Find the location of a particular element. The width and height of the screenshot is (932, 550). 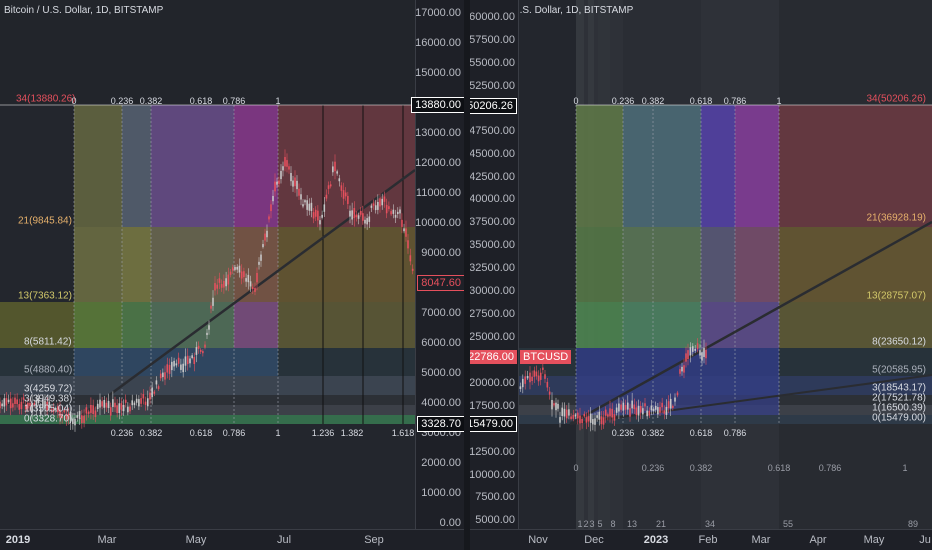

right-price-tick: 45000.00 is located at coordinates (492, 154).